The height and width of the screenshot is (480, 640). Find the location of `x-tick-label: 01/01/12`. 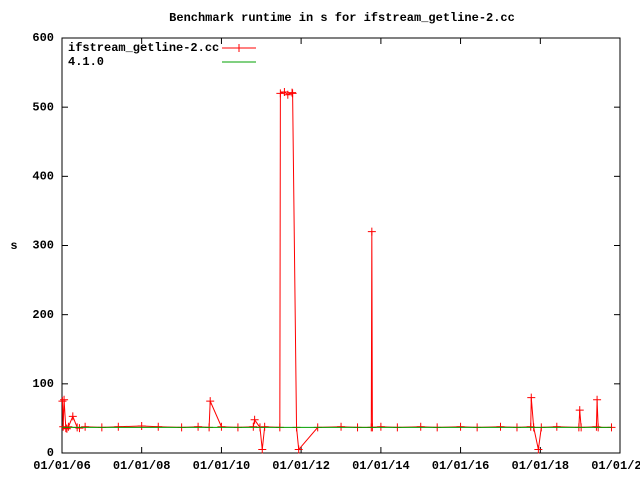

x-tick-label: 01/01/12 is located at coordinates (301, 466).